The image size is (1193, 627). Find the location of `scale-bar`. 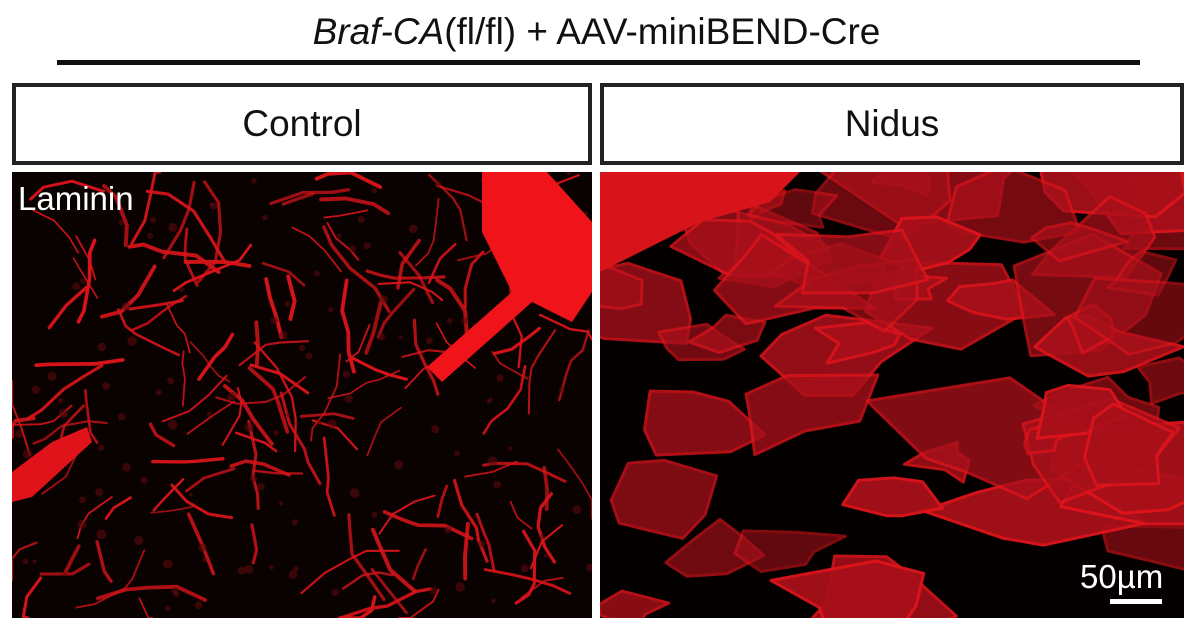

scale-bar is located at coordinates (1136, 601).